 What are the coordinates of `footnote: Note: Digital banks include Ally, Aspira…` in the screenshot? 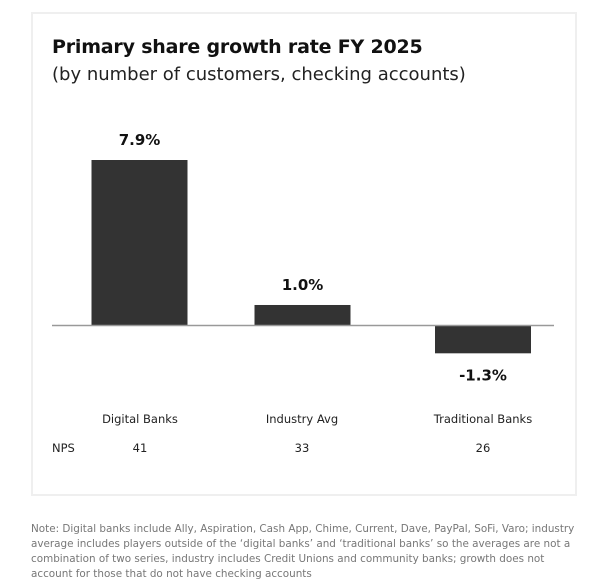 It's located at (303, 551).